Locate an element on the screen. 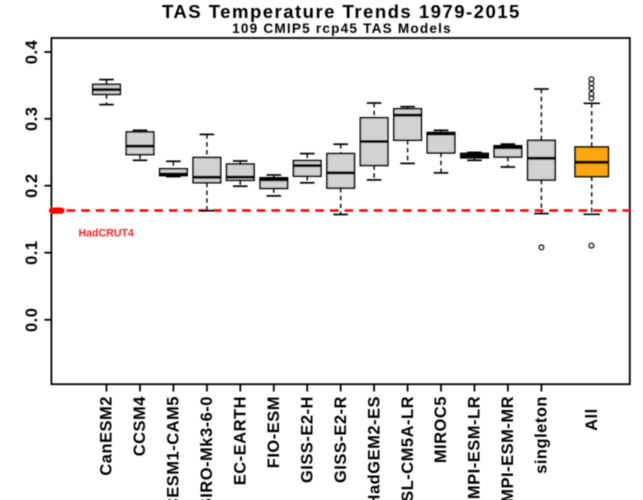 The height and width of the screenshot is (500, 643). svg-text: 0.3 is located at coordinates (32, 119).